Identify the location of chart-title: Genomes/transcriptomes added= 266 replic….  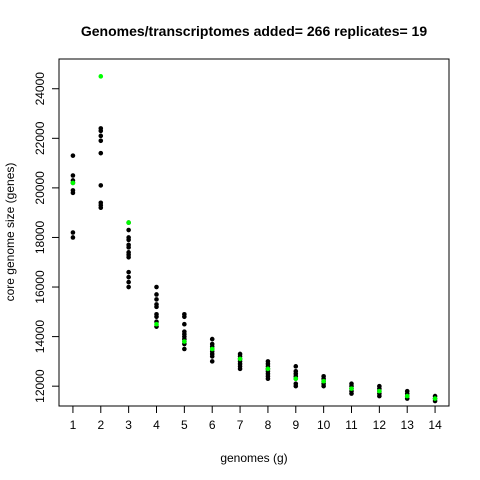
(254, 31).